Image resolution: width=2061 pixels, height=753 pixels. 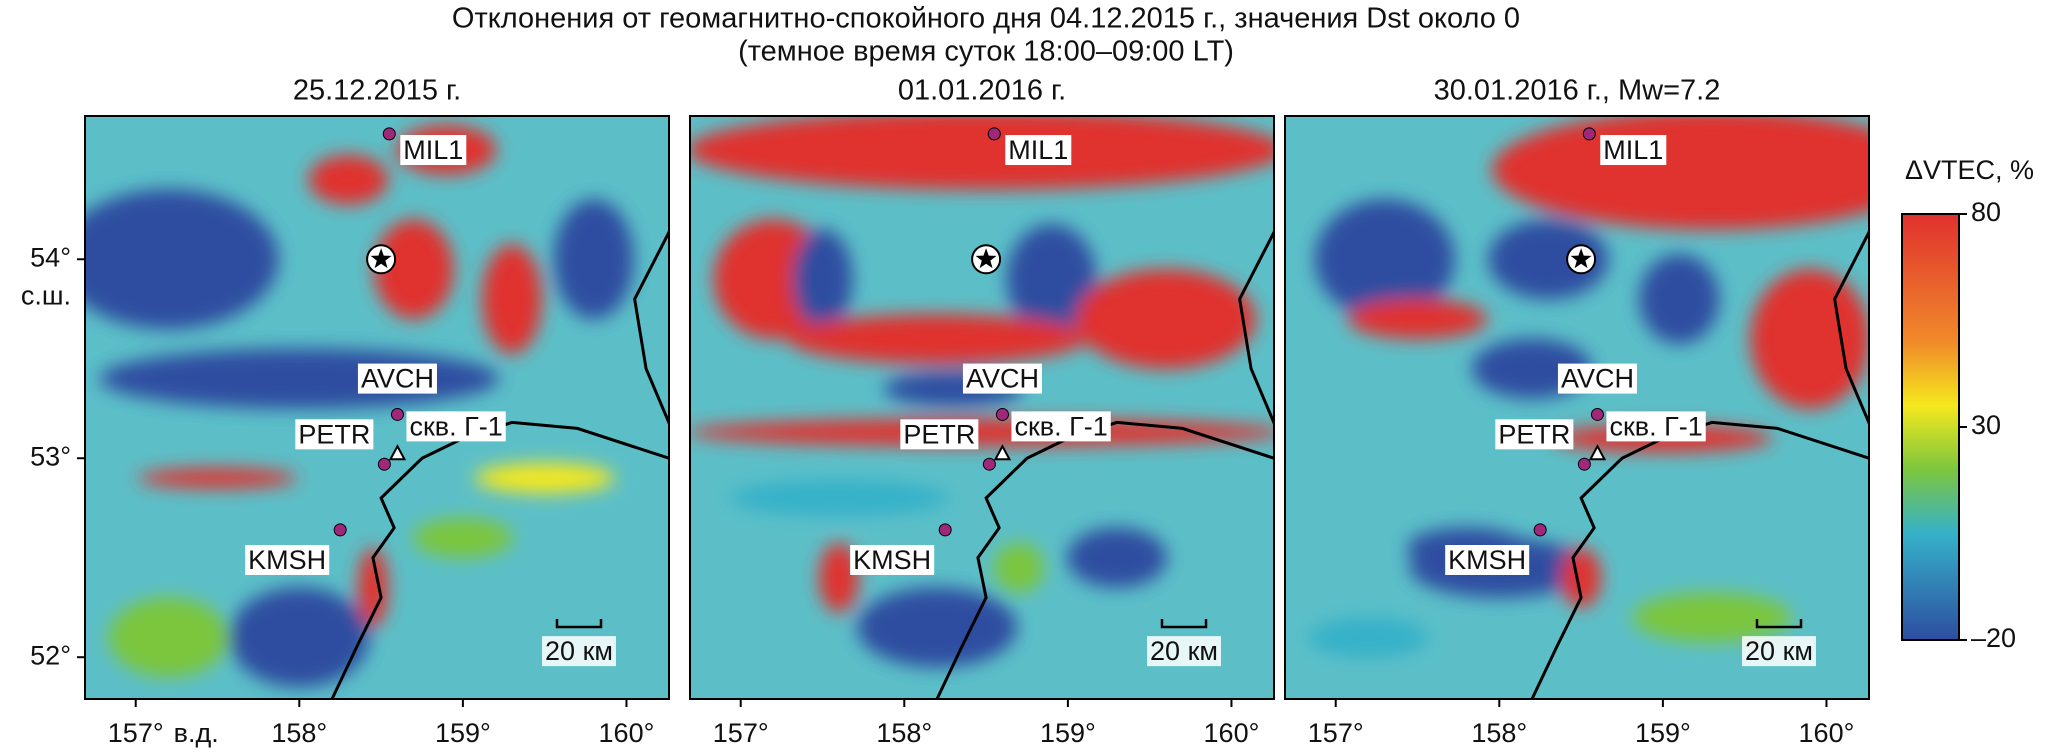 I want to click on panel-title: 25.12.2015 г., so click(x=377, y=91).